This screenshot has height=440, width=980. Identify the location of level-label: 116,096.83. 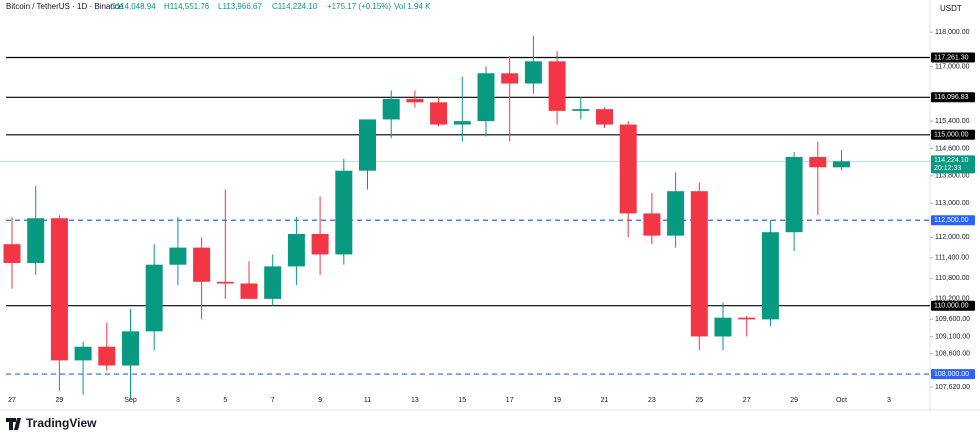
(951, 97).